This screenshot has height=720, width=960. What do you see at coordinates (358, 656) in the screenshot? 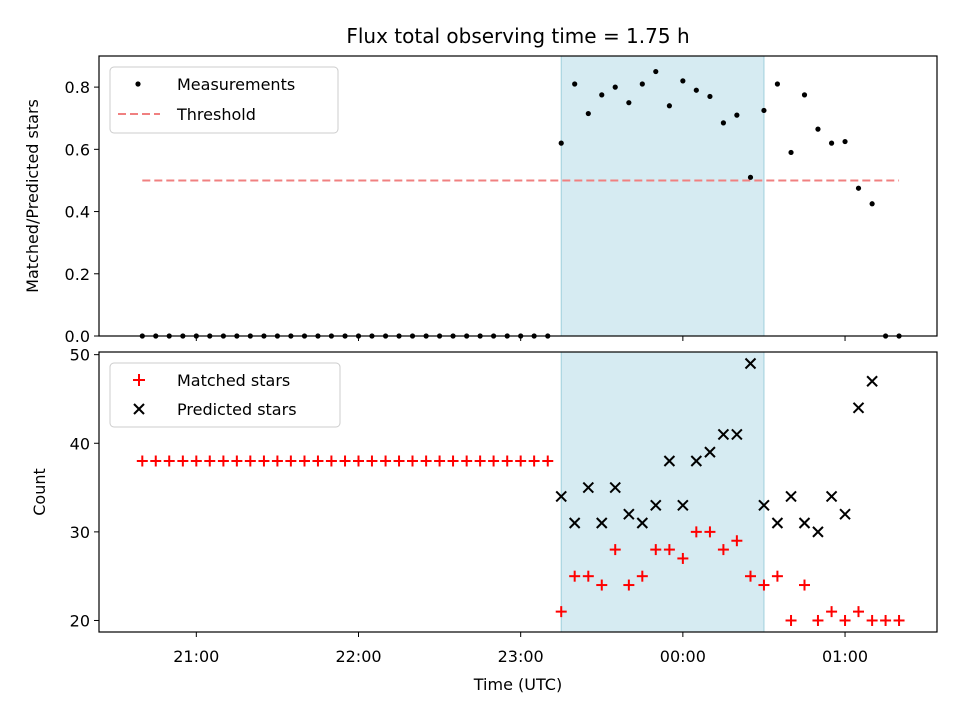
I see `x-tick-label: 22:00` at bounding box center [358, 656].